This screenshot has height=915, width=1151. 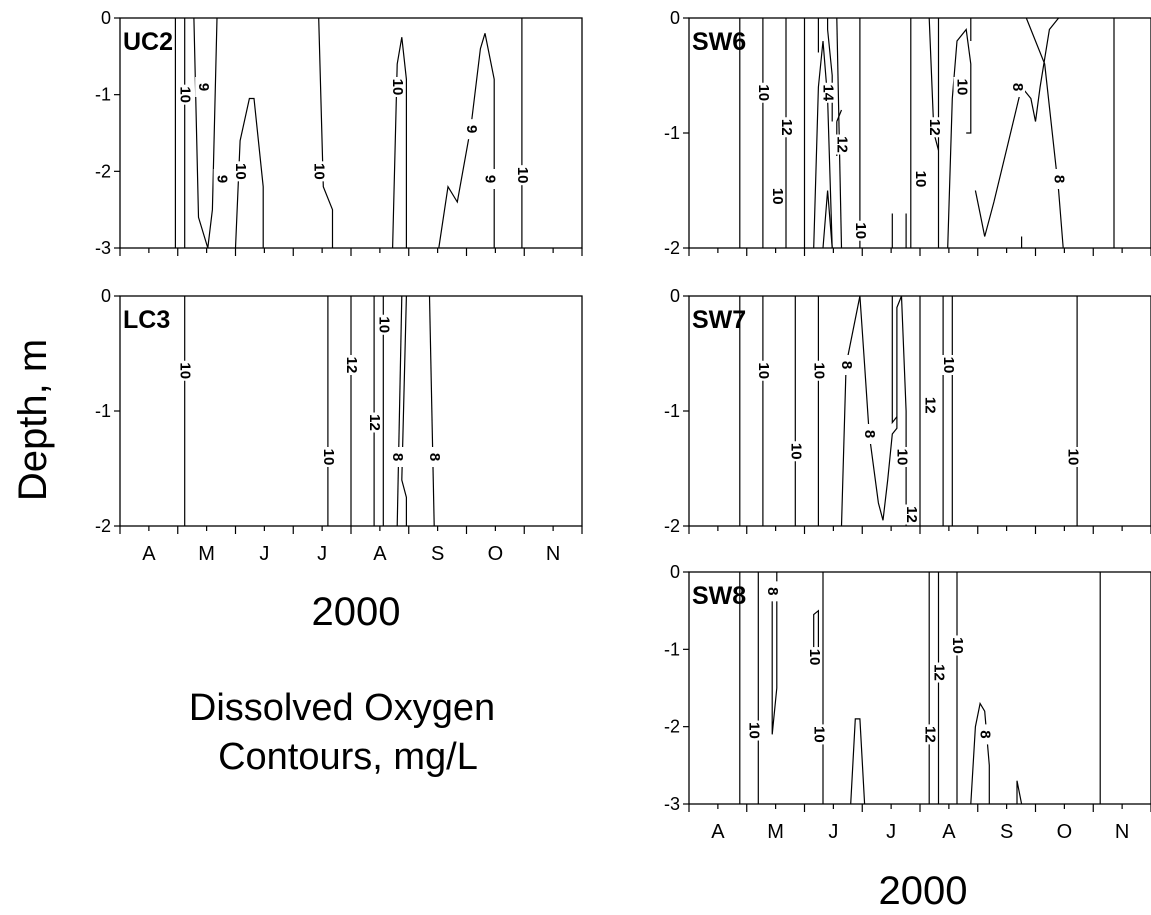 What do you see at coordinates (923, 891) in the screenshot?
I see `x-axis-year-right: 2000` at bounding box center [923, 891].